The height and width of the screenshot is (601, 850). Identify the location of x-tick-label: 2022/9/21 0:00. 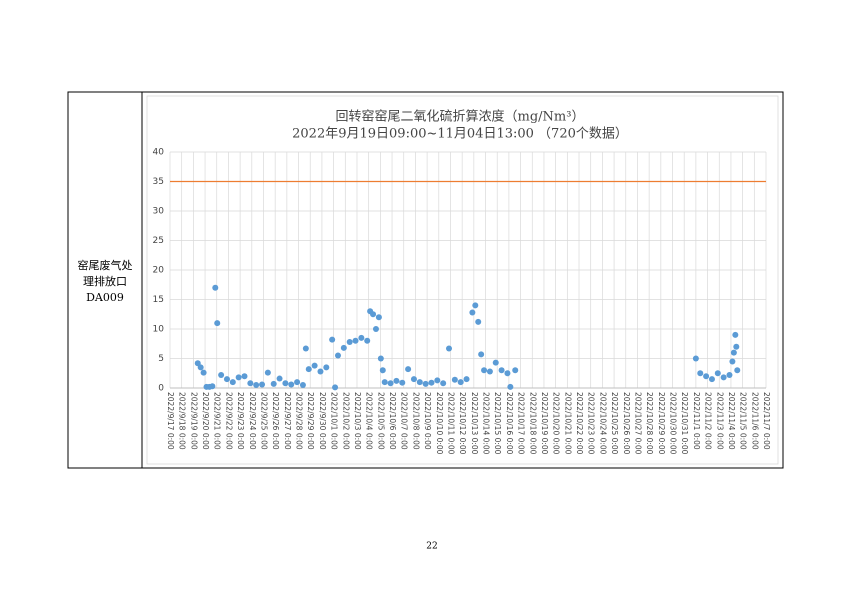
(217, 421).